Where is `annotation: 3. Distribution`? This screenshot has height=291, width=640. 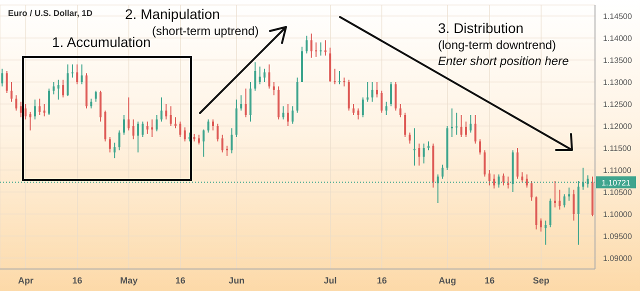 annotation: 3. Distribution is located at coordinates (481, 28).